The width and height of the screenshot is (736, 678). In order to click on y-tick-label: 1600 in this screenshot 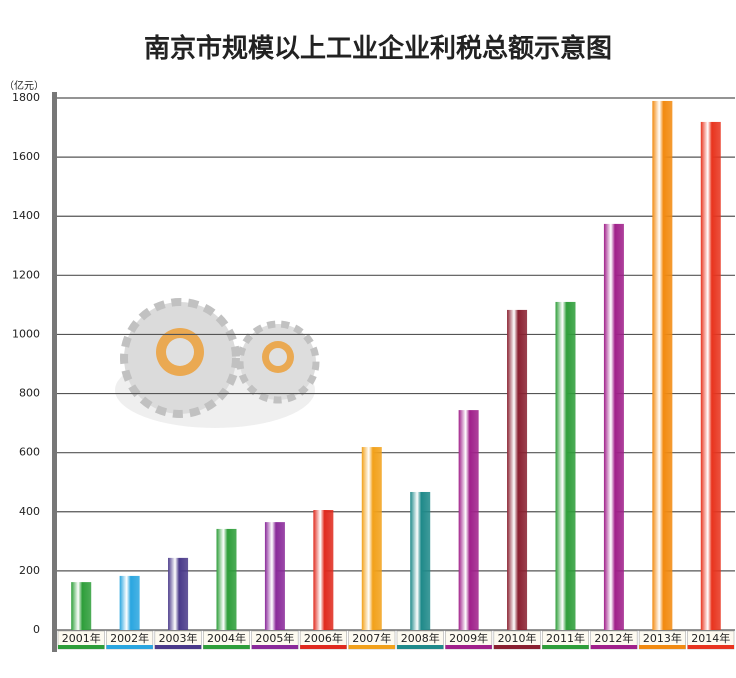, I will do `click(26, 156)`.